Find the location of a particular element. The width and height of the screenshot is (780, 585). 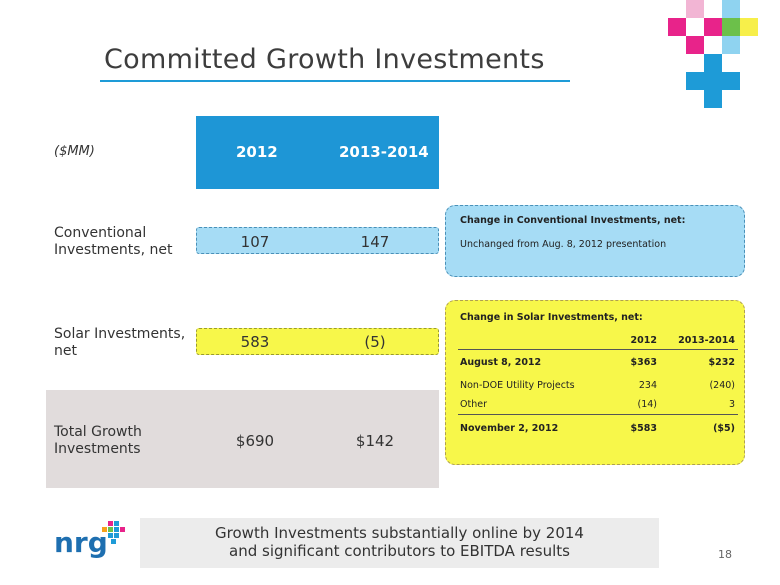

solar-change-callout is located at coordinates (595, 382).